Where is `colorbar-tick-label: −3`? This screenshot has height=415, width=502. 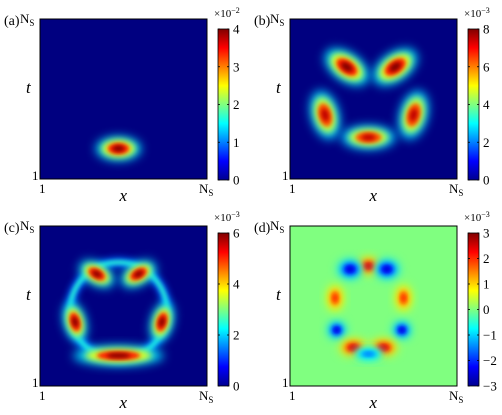 colorbar-tick-label: −3 is located at coordinates (490, 386).